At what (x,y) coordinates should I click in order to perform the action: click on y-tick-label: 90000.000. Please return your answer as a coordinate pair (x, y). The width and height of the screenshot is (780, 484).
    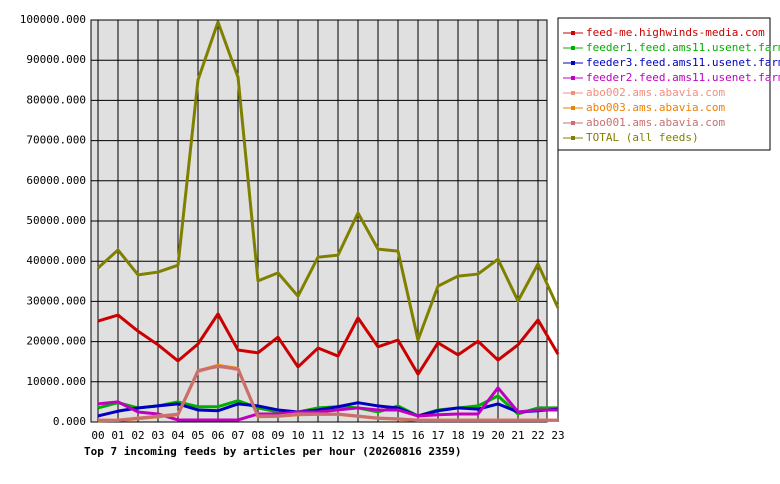
    Looking at the image, I should click on (56, 59).